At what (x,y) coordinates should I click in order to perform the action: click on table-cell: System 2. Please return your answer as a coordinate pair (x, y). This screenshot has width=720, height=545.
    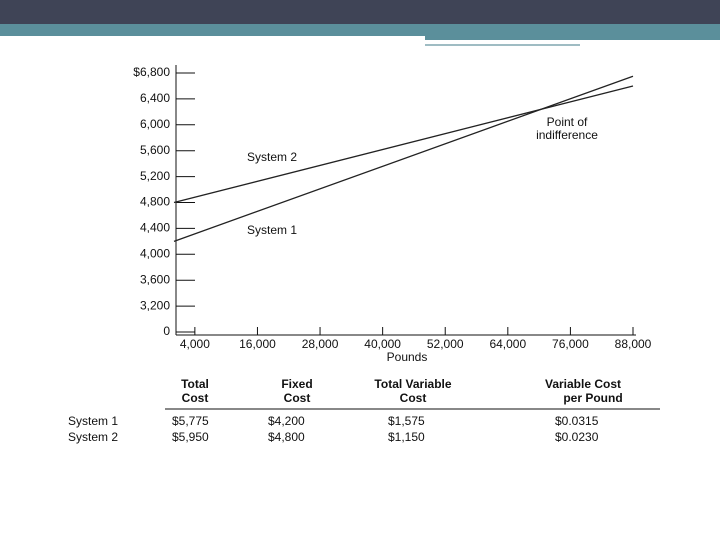
    Looking at the image, I should click on (93, 437).